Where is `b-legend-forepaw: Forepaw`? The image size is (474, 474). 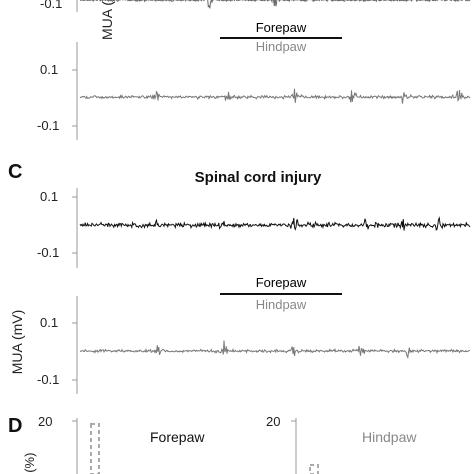 b-legend-forepaw: Forepaw is located at coordinates (281, 27).